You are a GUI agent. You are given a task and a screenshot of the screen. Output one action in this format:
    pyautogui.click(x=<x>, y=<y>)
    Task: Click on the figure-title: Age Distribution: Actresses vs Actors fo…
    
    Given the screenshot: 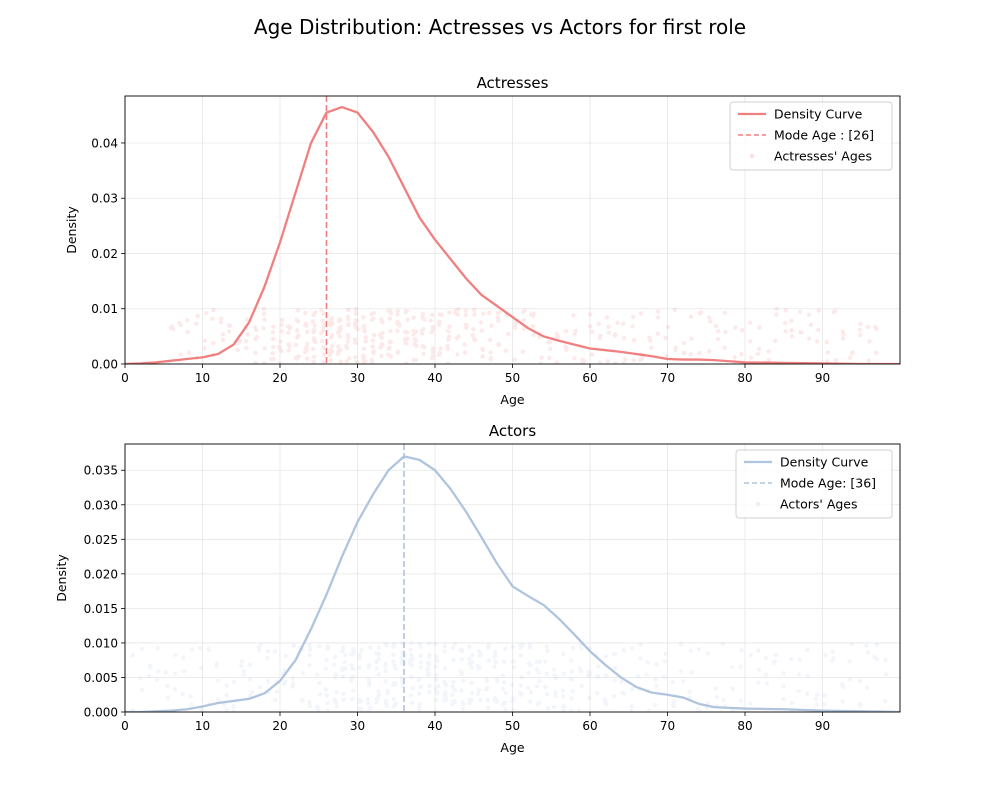 What is the action you would take?
    pyautogui.click(x=500, y=27)
    